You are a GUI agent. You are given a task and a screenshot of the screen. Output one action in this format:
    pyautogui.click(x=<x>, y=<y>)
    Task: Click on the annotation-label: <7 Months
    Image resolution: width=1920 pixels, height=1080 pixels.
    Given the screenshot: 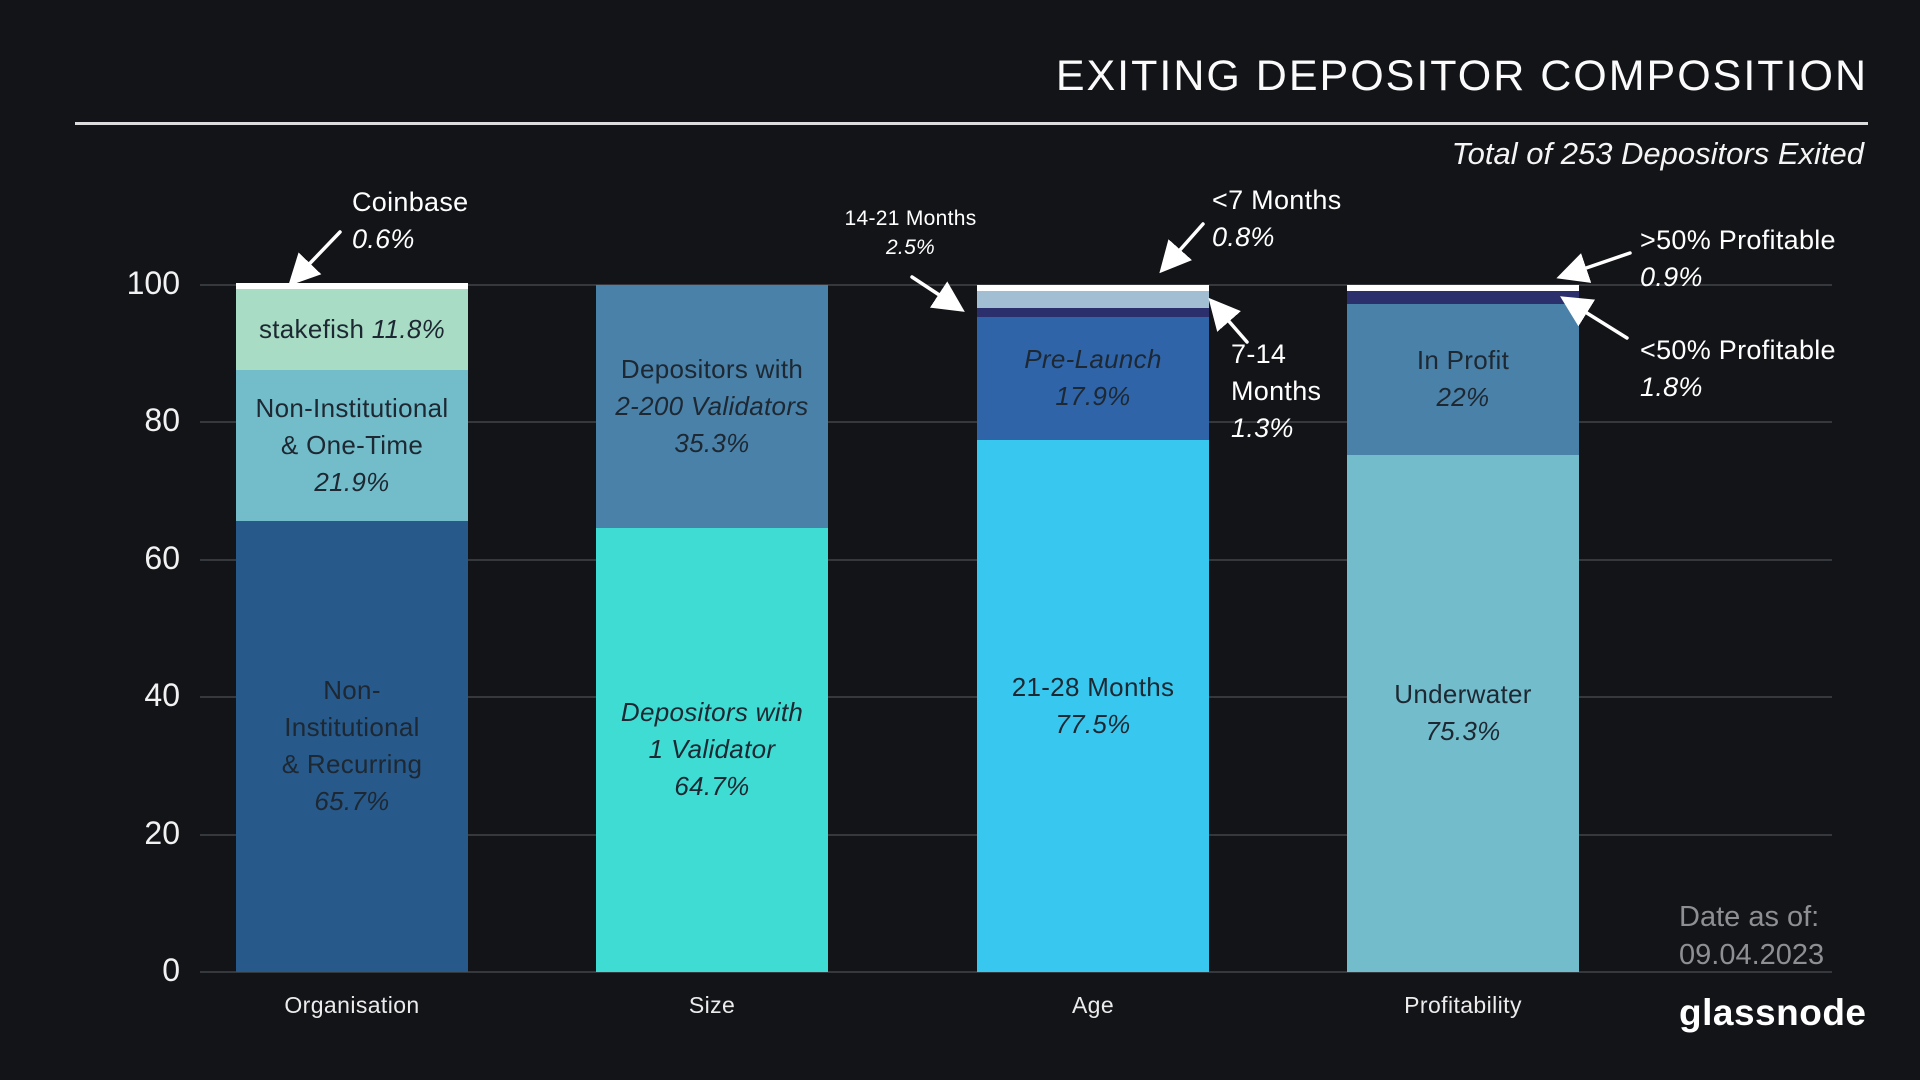 What is the action you would take?
    pyautogui.click(x=1277, y=200)
    